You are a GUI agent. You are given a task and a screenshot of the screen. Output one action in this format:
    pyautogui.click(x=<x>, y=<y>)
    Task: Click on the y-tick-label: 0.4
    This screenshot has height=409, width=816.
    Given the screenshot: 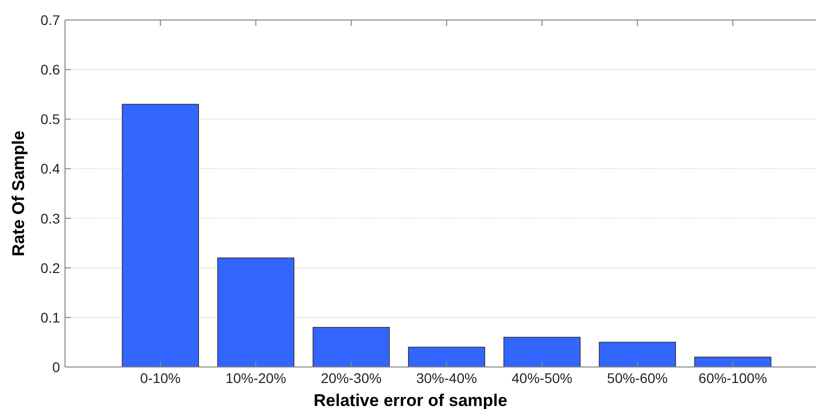 What is the action you would take?
    pyautogui.click(x=50, y=168)
    